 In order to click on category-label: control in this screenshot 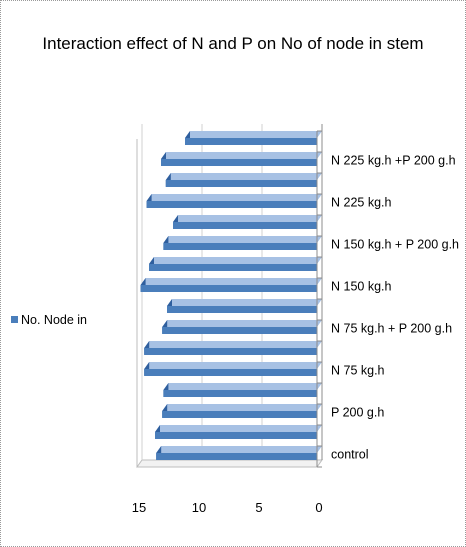, I will do `click(350, 455)`.